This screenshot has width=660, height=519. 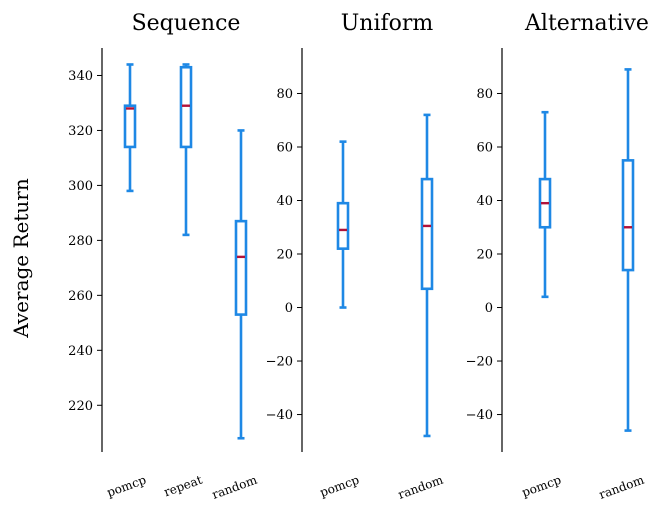 What do you see at coordinates (387, 23) in the screenshot?
I see `panel-title: Uniform` at bounding box center [387, 23].